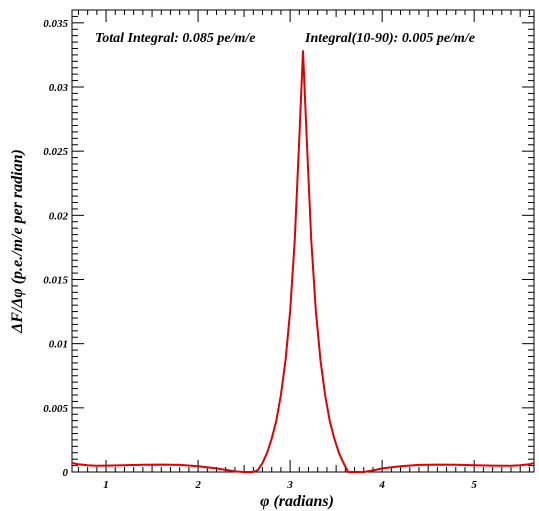  I want to click on x-axis-title: φ (radians), so click(297, 501).